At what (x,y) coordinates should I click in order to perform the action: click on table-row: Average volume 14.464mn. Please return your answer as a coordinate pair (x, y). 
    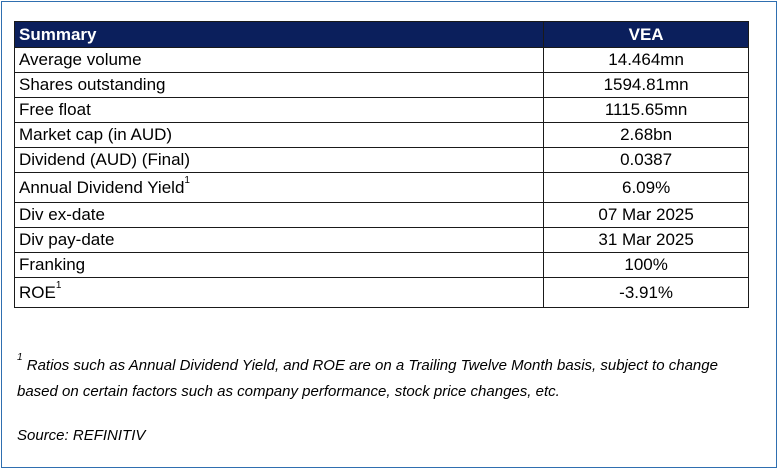
    Looking at the image, I should click on (381, 60).